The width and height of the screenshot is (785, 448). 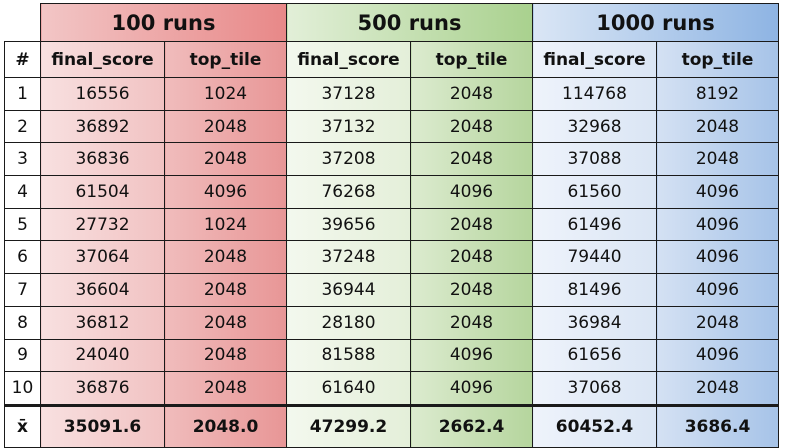 I want to click on cell-1000-final-score: 61496, so click(x=594, y=224).